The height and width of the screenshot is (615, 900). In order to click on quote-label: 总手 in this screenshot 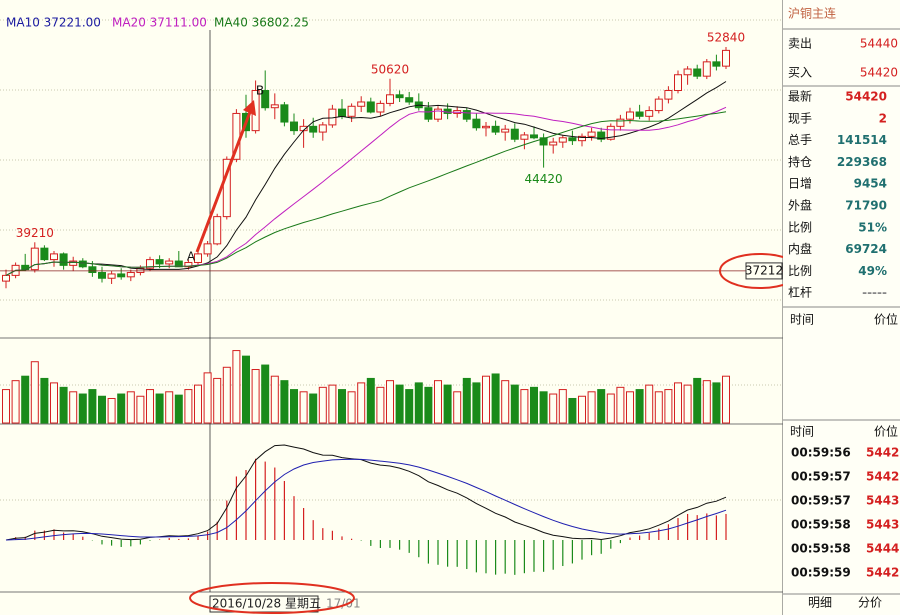, I will do `click(800, 140)`.